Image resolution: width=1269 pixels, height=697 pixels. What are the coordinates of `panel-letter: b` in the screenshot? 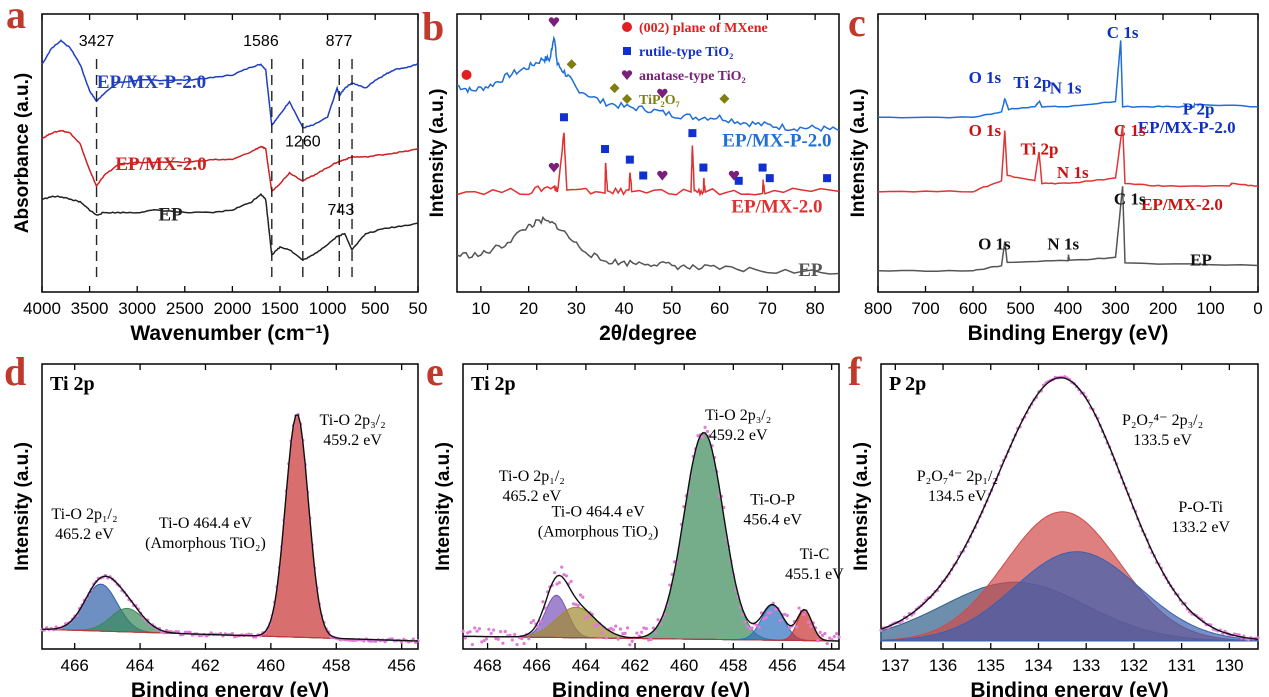 It's located at (433, 26).